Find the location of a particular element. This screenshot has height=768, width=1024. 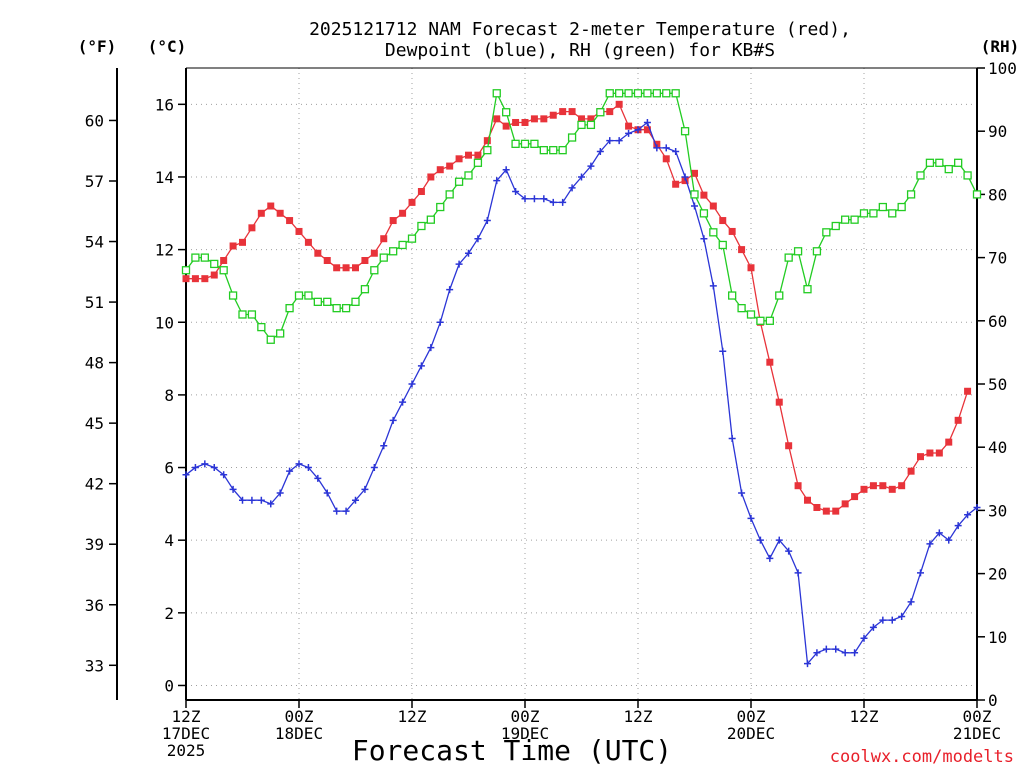

rh-tick-label: 70 is located at coordinates (997, 258).